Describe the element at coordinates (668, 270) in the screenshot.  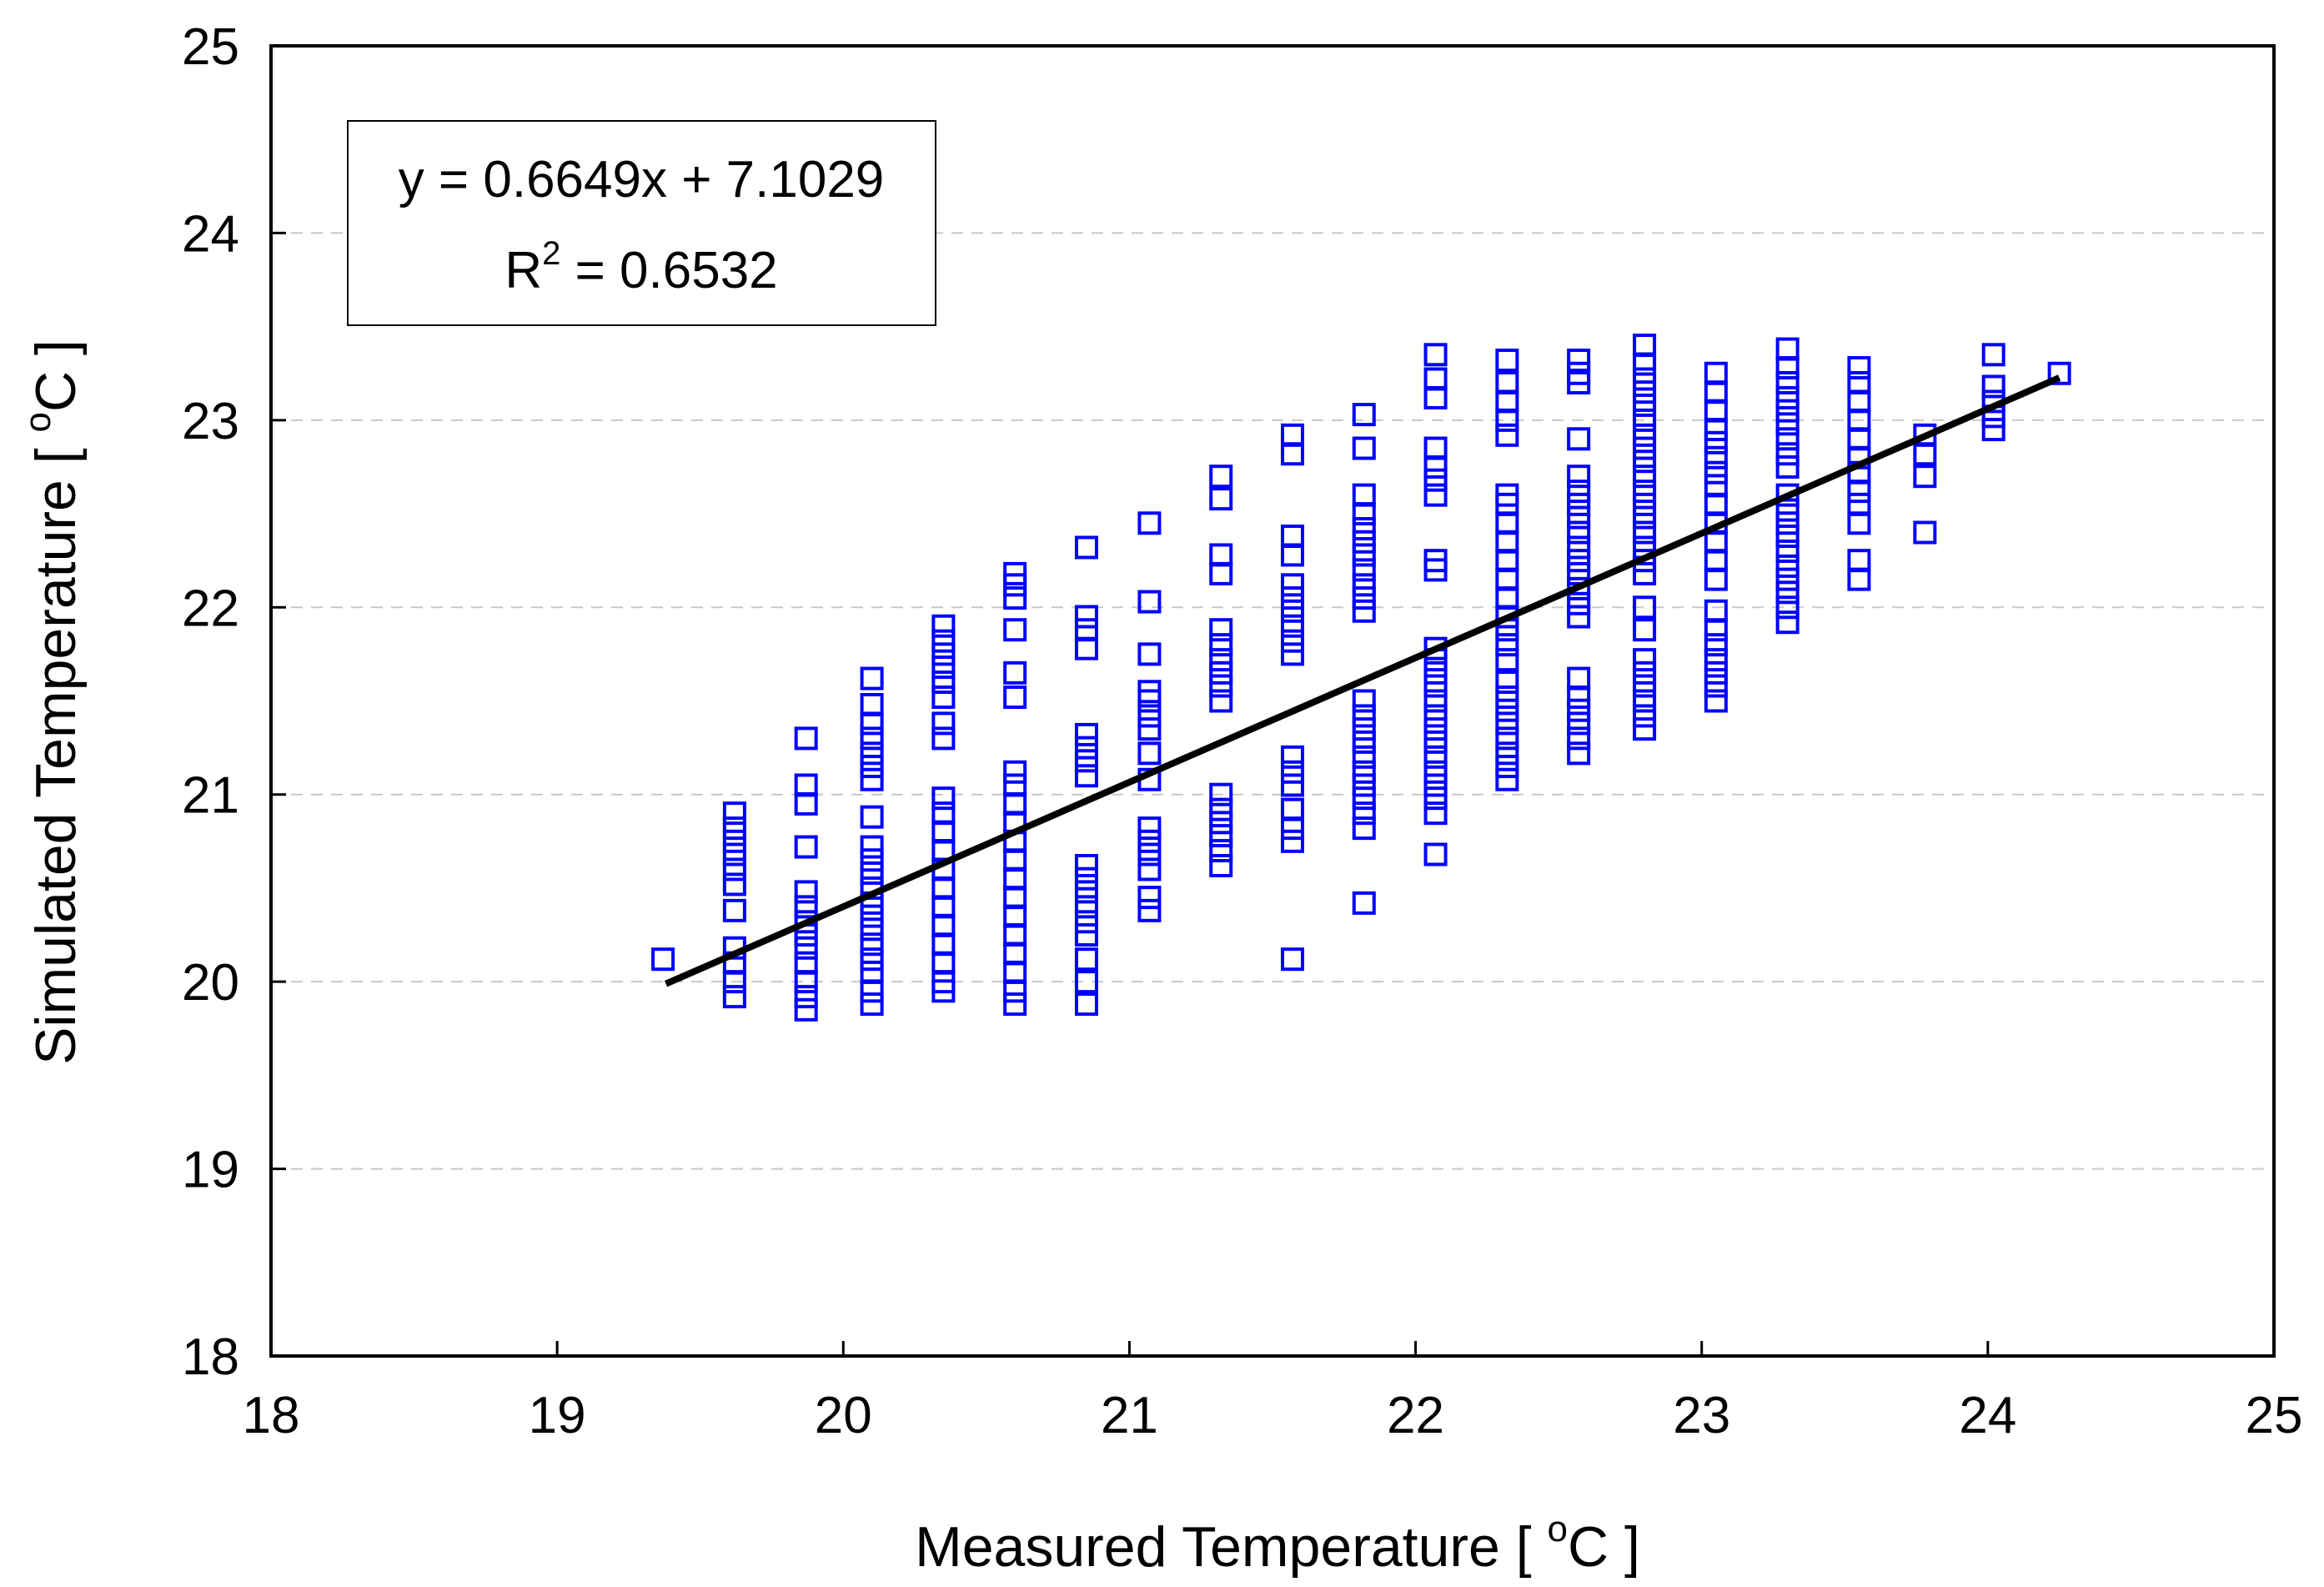
I see `r-squared-value: = 0.6532` at that location.